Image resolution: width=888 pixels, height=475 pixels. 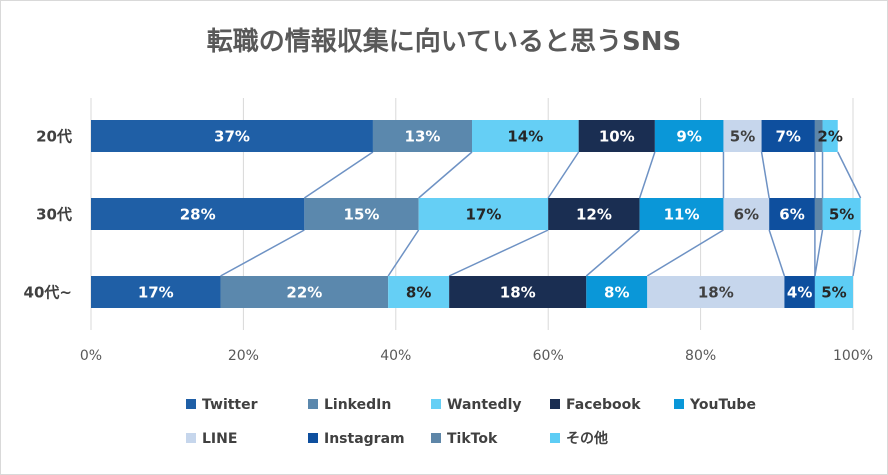 I want to click on legend-item: Wantedly, so click(x=476, y=405).